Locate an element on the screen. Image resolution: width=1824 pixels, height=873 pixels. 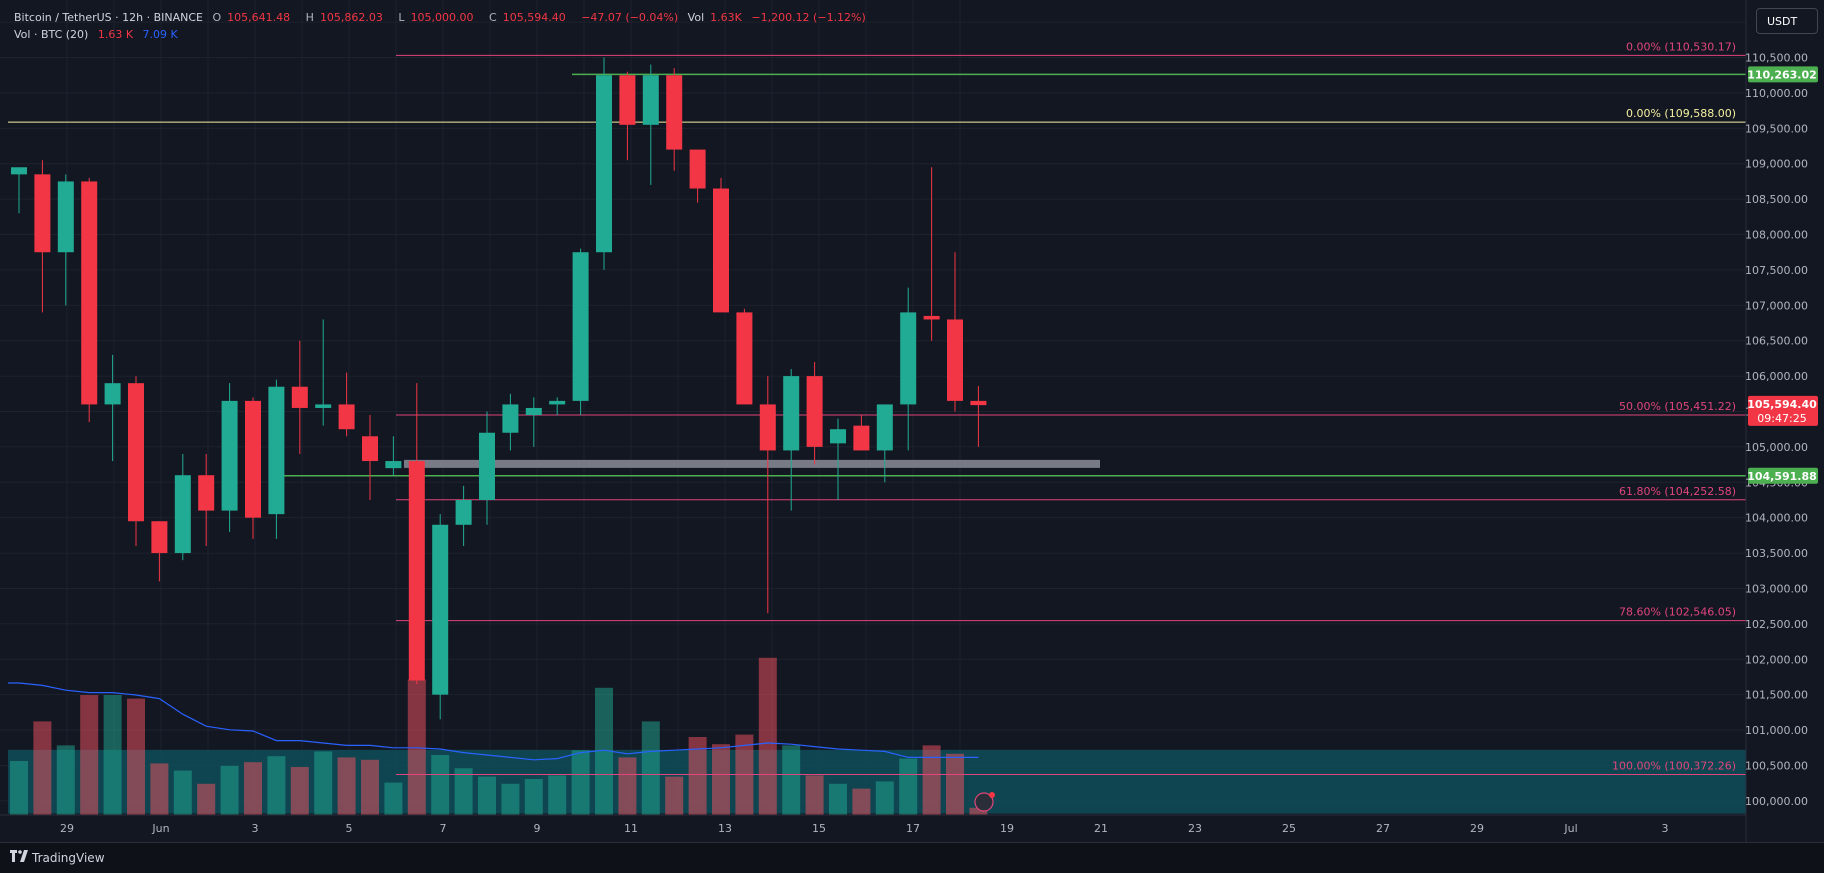
countdown-label: 09:47:25 is located at coordinates (1781, 418).